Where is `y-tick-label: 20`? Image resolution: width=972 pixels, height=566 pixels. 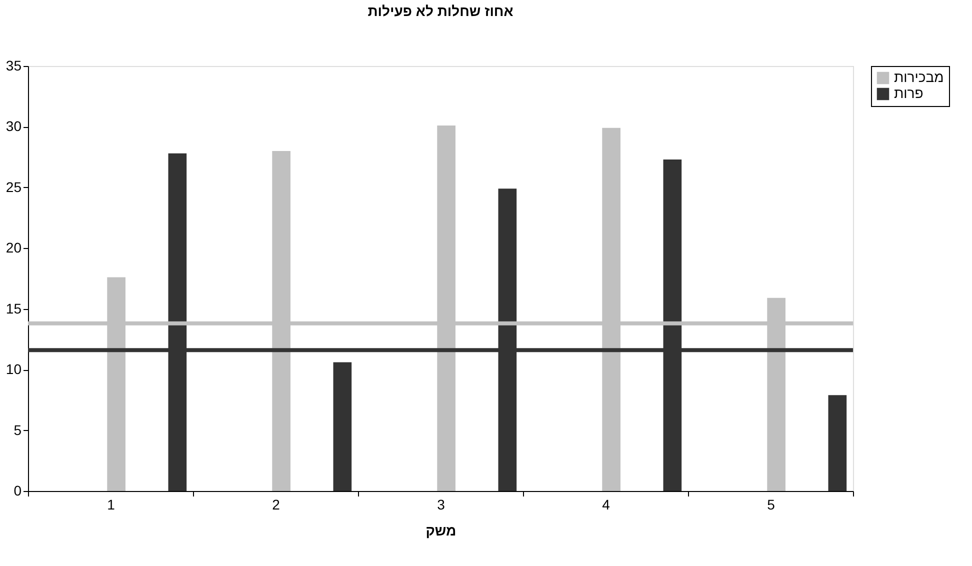
y-tick-label: 20 is located at coordinates (14, 248).